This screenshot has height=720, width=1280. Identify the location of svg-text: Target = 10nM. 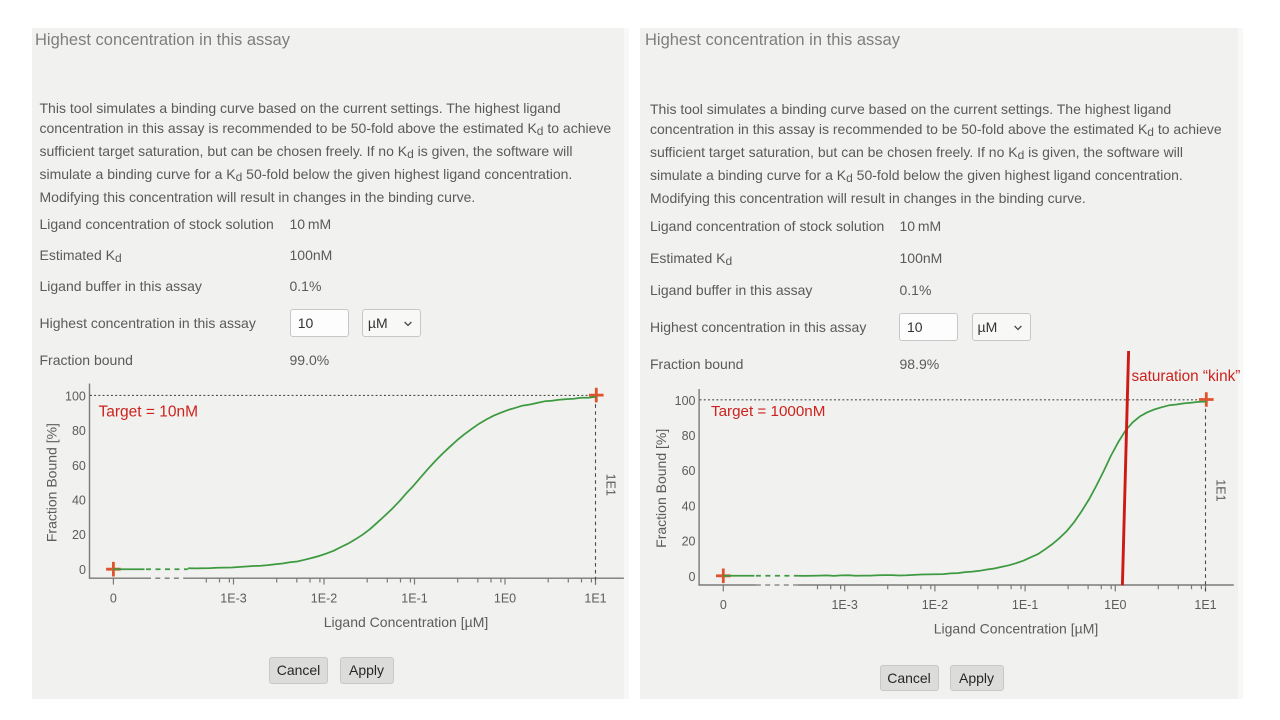
(149, 412).